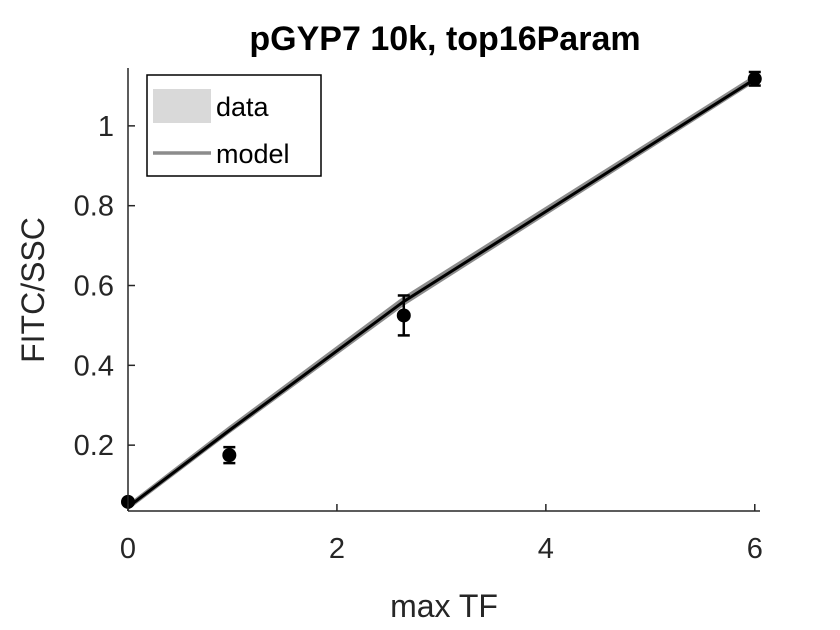 This screenshot has width=840, height=630. I want to click on x-axis-label: max TF, so click(444, 606).